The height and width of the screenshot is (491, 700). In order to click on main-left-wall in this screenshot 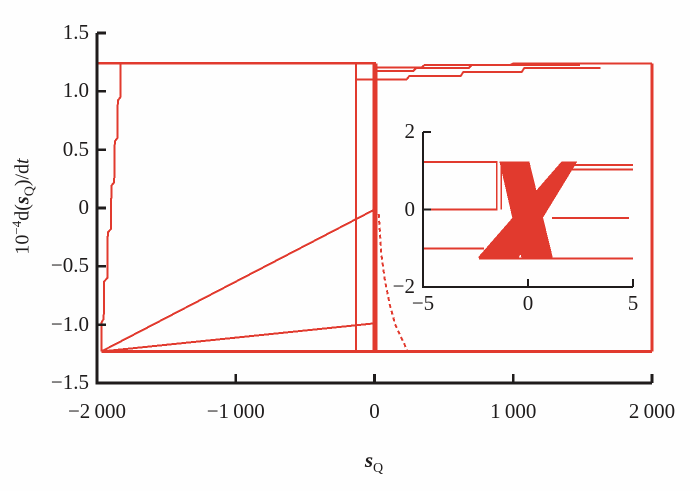, I will do `click(111, 207)`.